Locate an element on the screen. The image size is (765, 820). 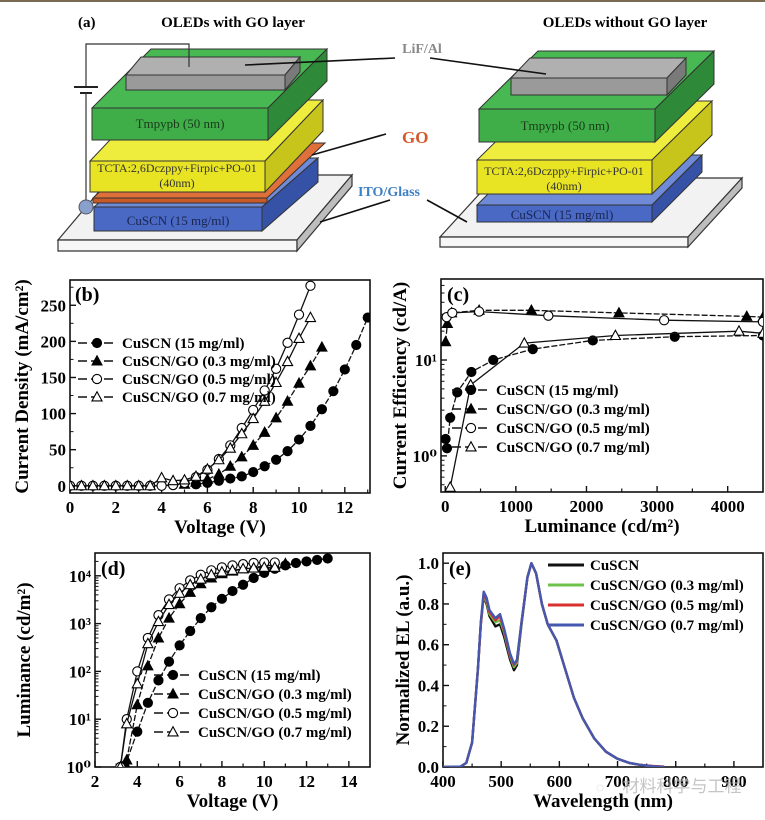
y-tick-label: 100 is located at coordinates (54, 414).